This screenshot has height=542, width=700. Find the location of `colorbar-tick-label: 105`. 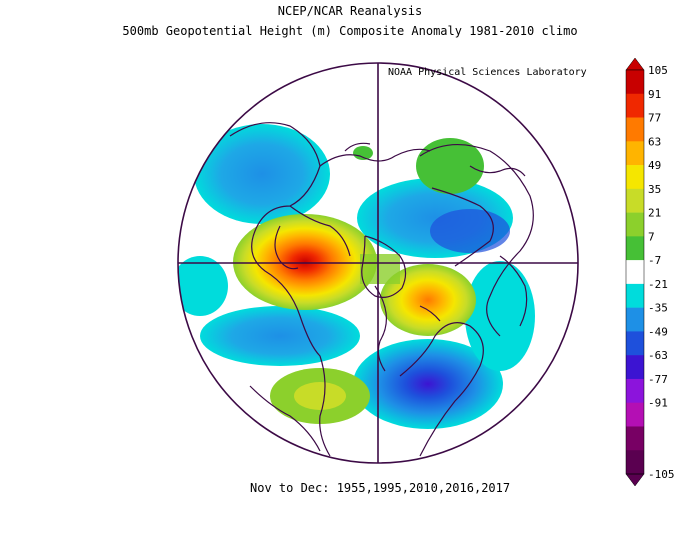

colorbar-tick-label: 105 is located at coordinates (658, 70).